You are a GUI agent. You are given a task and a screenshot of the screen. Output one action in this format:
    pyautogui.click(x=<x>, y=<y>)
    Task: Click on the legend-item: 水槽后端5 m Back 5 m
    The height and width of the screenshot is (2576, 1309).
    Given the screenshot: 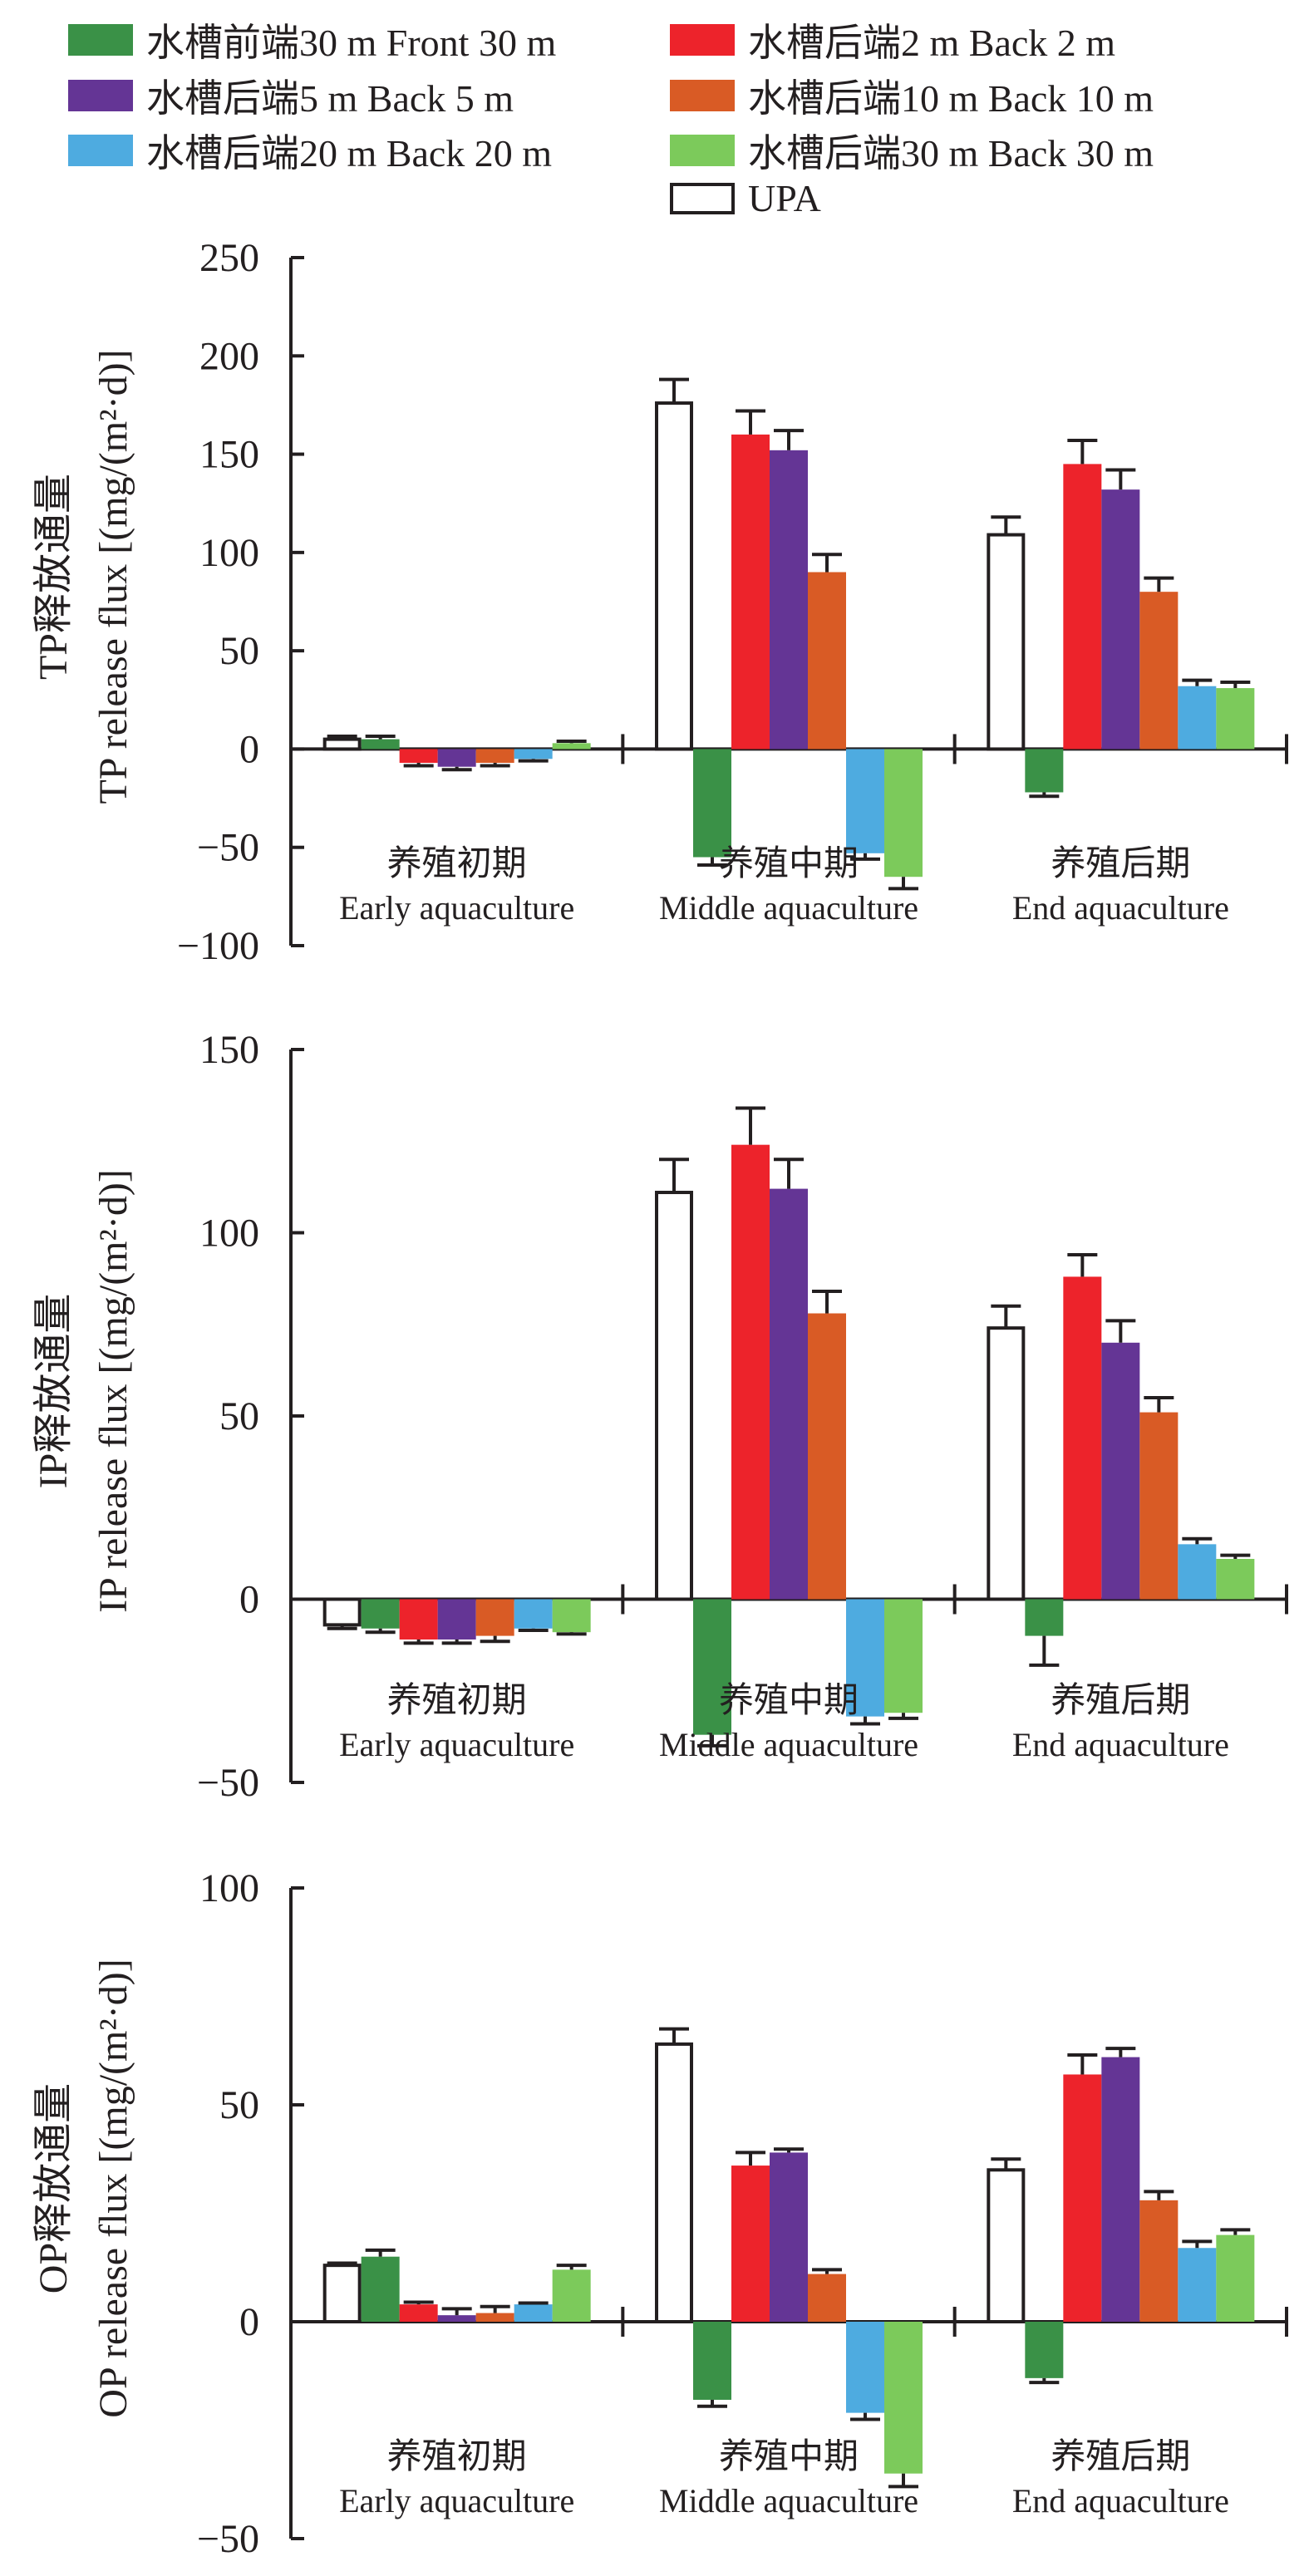 What is the action you would take?
    pyautogui.click(x=291, y=95)
    